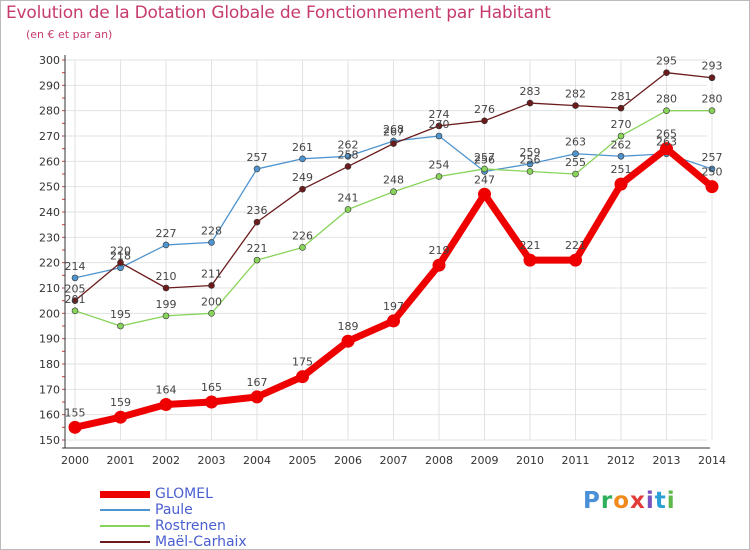 The width and height of the screenshot is (750, 550). I want to click on x-tick-label: 2001, so click(121, 460).